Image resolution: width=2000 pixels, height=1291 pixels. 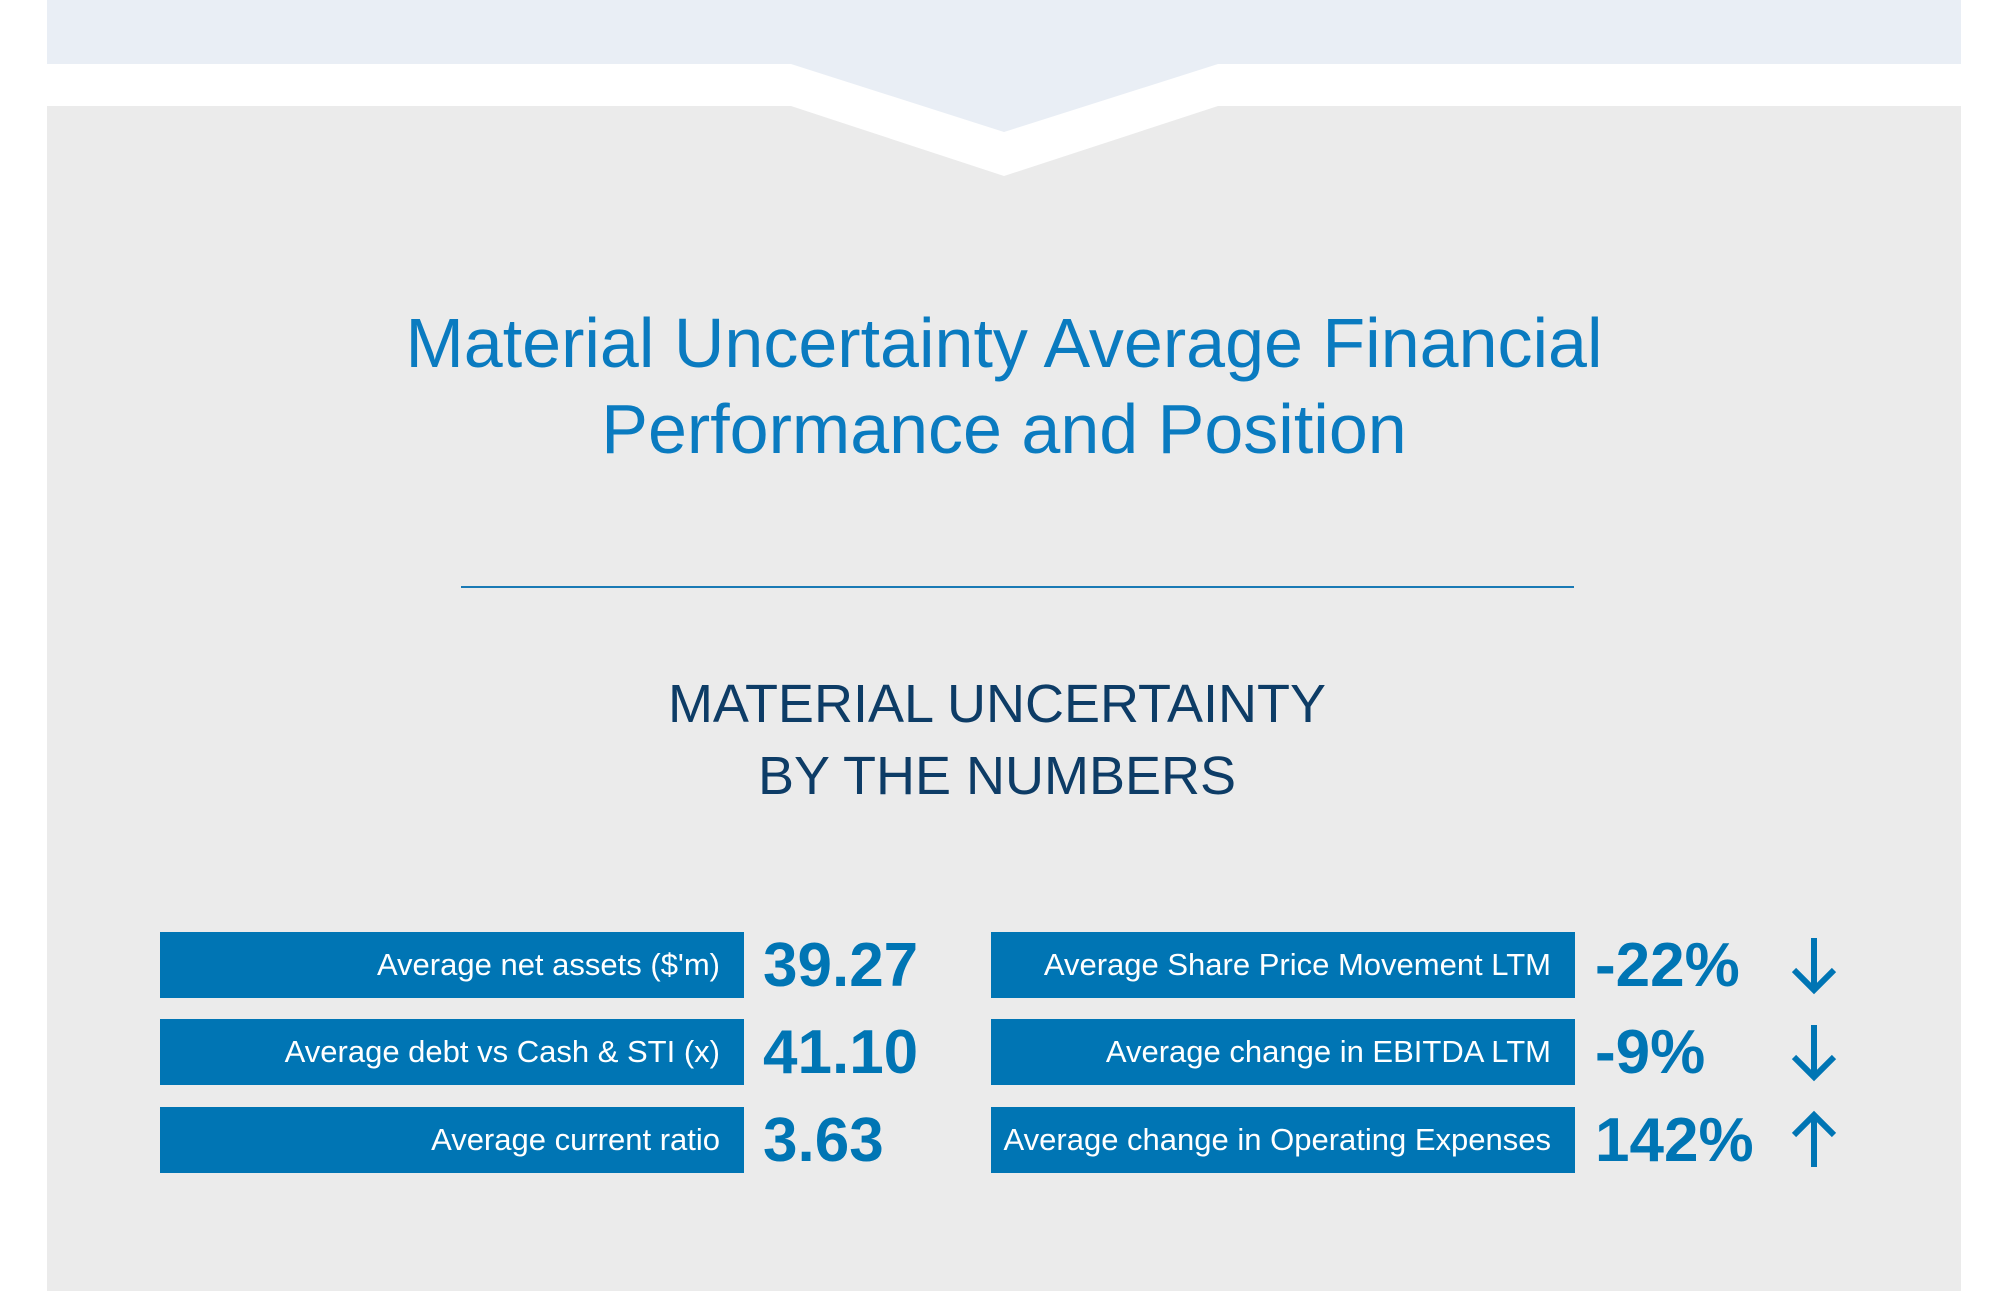 What do you see at coordinates (1004, 66) in the screenshot?
I see `top-band` at bounding box center [1004, 66].